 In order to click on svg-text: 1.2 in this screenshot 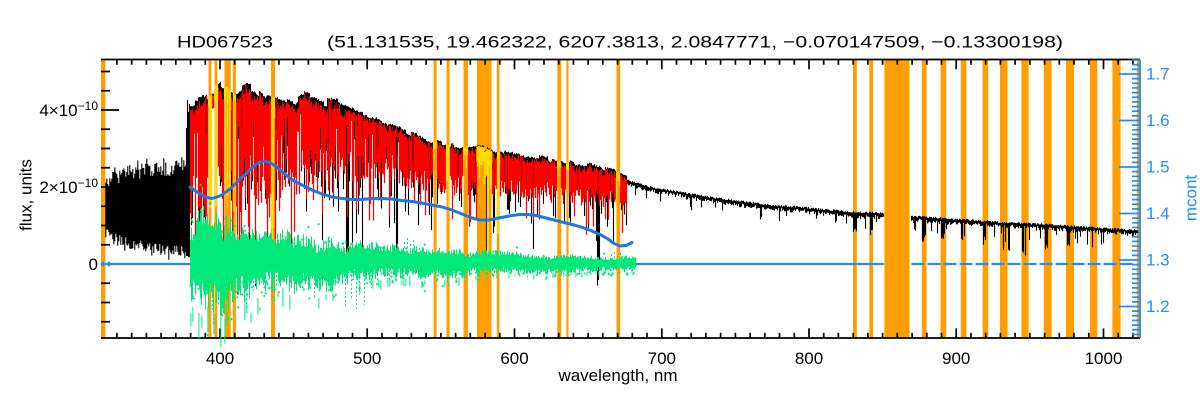, I will do `click(1158, 306)`.